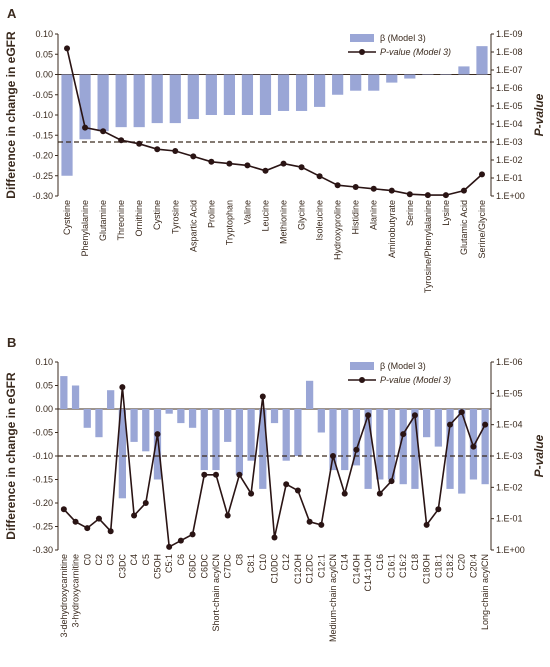 This screenshot has width=550, height=667. Describe the element at coordinates (146, 560) in the screenshot. I see `chart1-category-label-7: C5` at that location.